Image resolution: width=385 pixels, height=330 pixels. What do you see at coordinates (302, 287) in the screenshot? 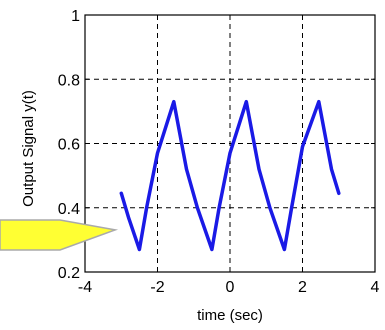
I see `x-tick-label: 2` at bounding box center [302, 287].